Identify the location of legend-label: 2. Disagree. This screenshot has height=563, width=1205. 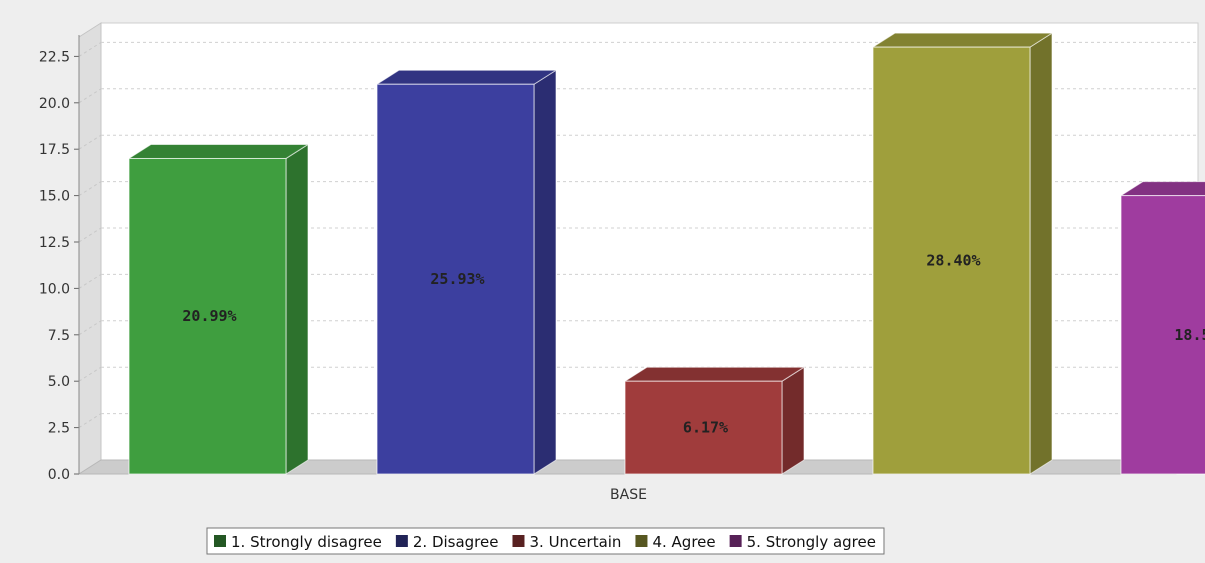
(456, 542).